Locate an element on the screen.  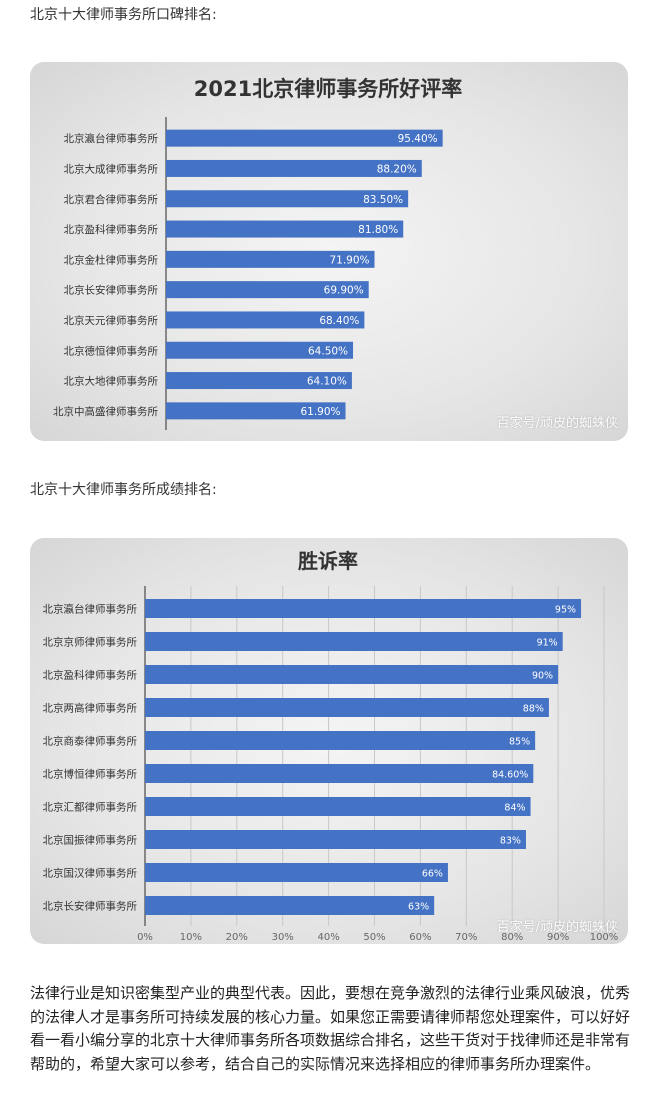
category-label: 北京商泰律师事务所 is located at coordinates (90, 741).